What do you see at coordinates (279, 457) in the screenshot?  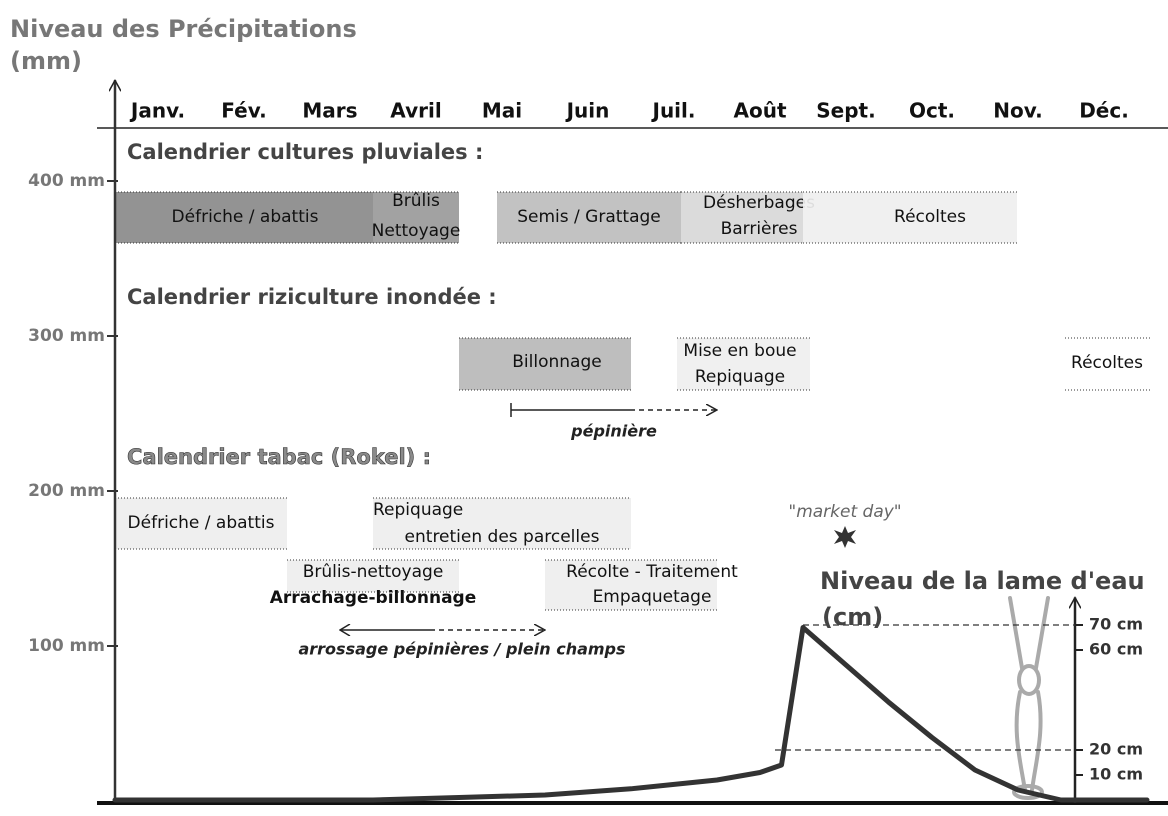 I see `calendar-heading: Calendrier tabac (Rokel) :` at bounding box center [279, 457].